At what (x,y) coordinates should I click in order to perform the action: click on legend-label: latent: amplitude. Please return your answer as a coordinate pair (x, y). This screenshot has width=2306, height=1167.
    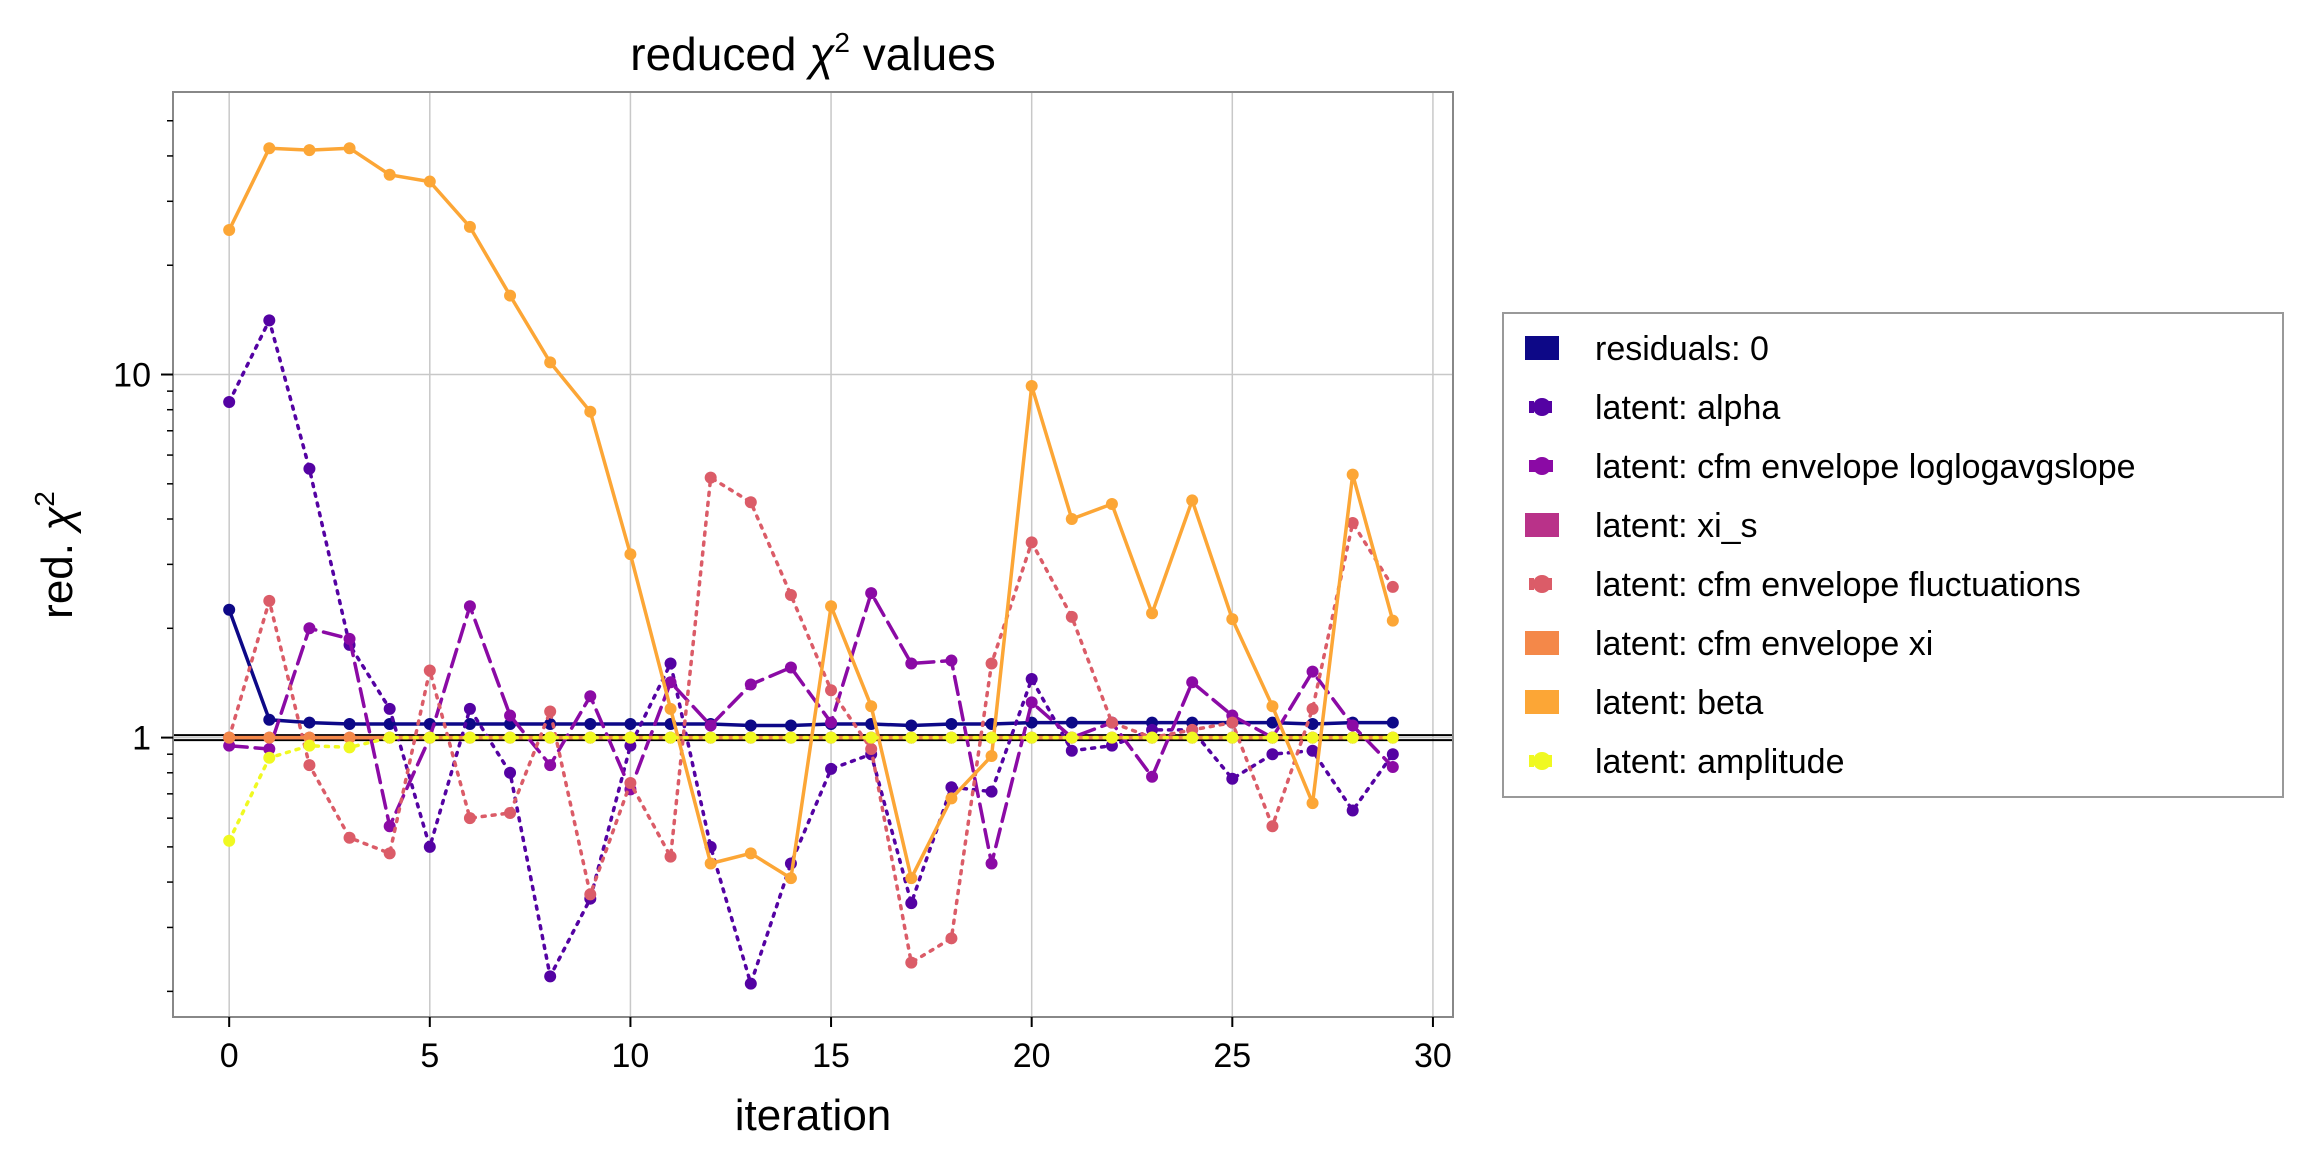
    Looking at the image, I should click on (1720, 762).